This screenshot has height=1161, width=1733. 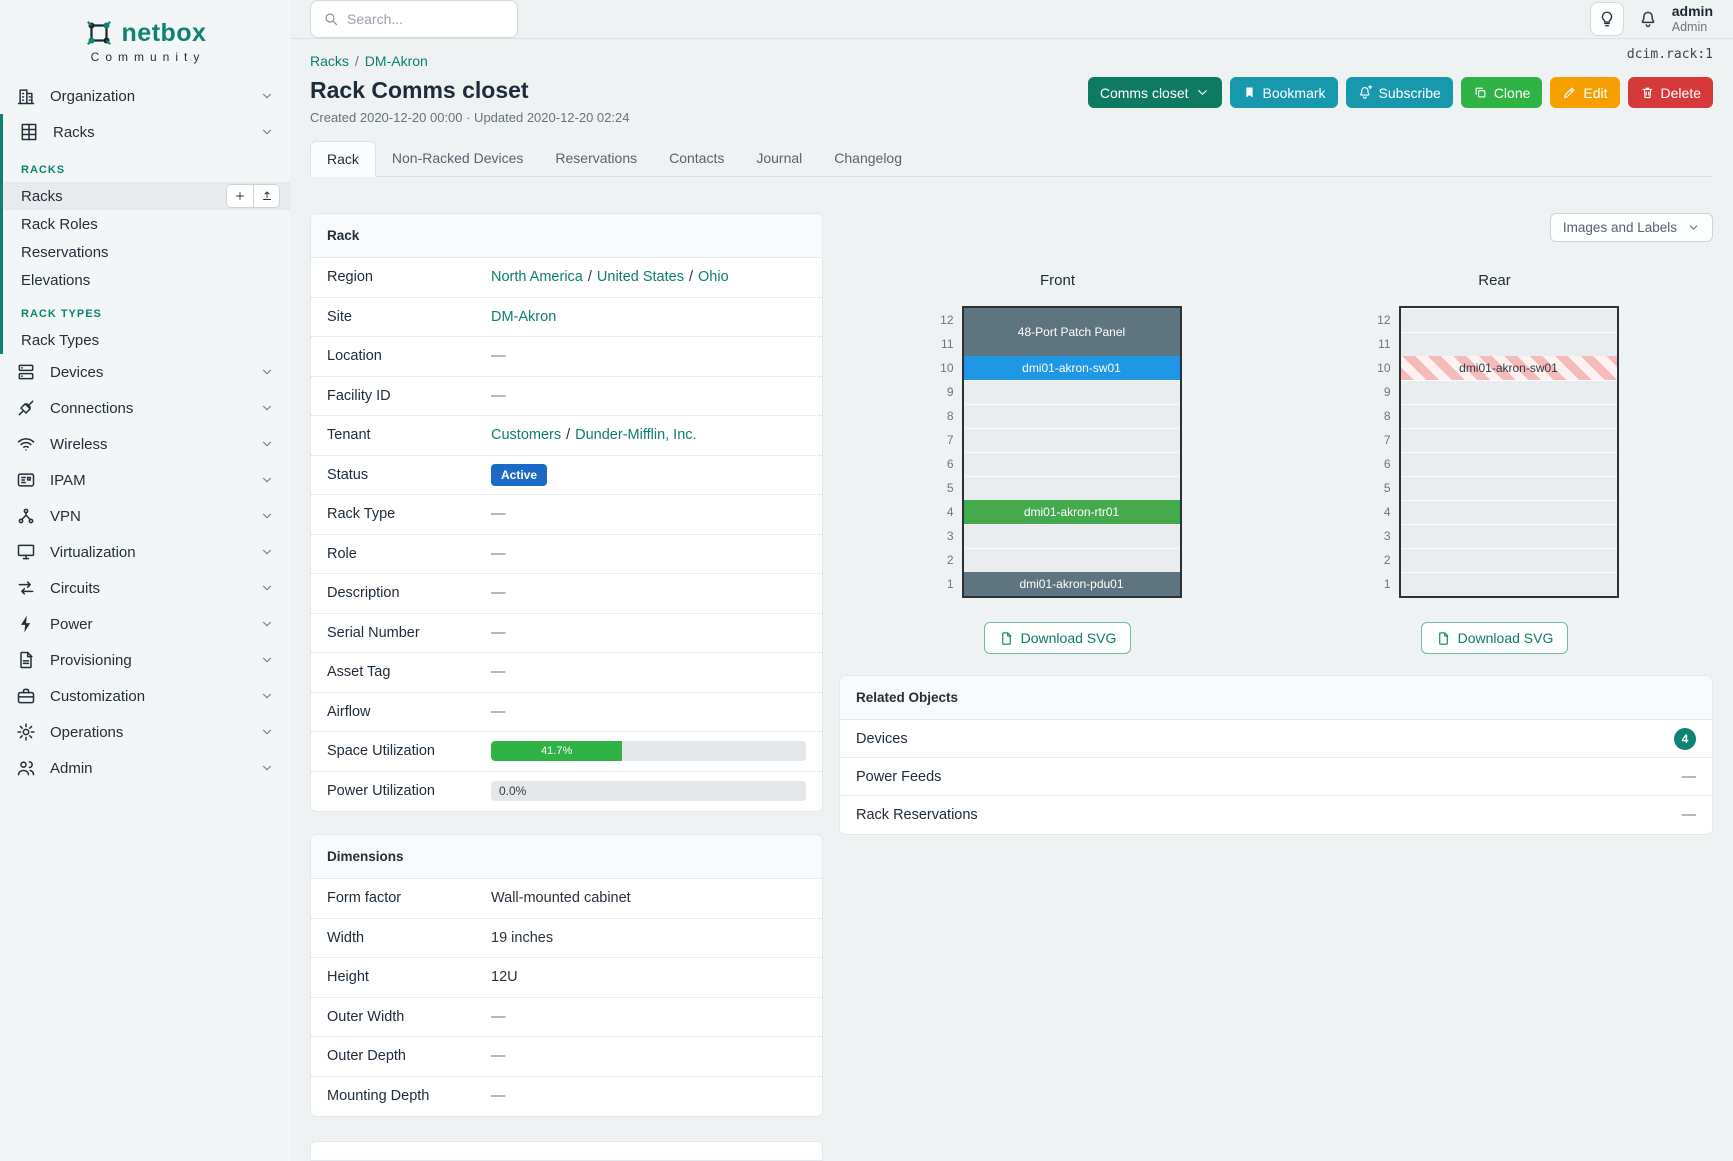 I want to click on sidebar-item-label: Organization, so click(x=93, y=96).